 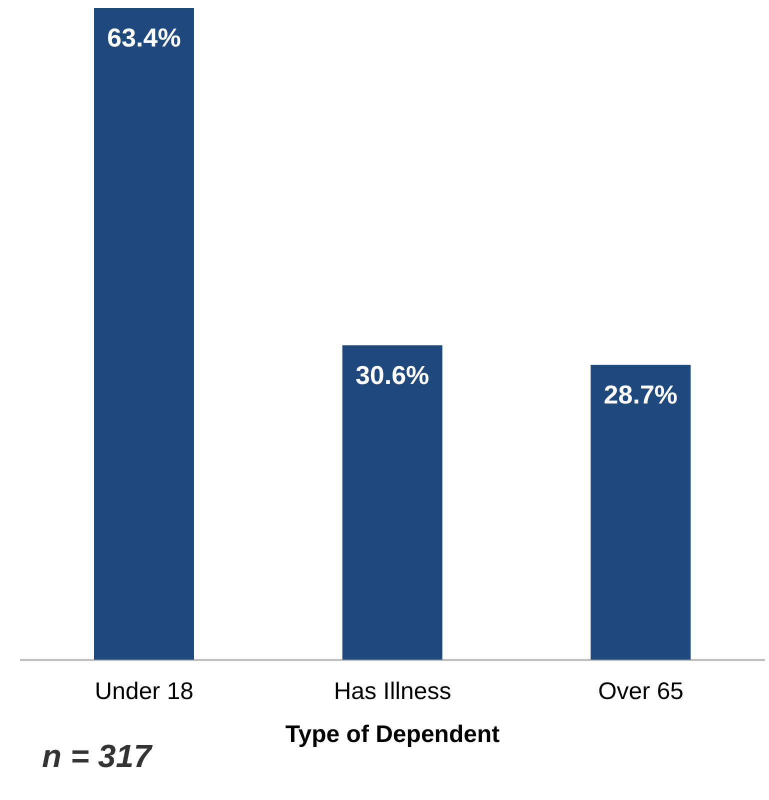 What do you see at coordinates (641, 394) in the screenshot?
I see `data-label: 28.7%` at bounding box center [641, 394].